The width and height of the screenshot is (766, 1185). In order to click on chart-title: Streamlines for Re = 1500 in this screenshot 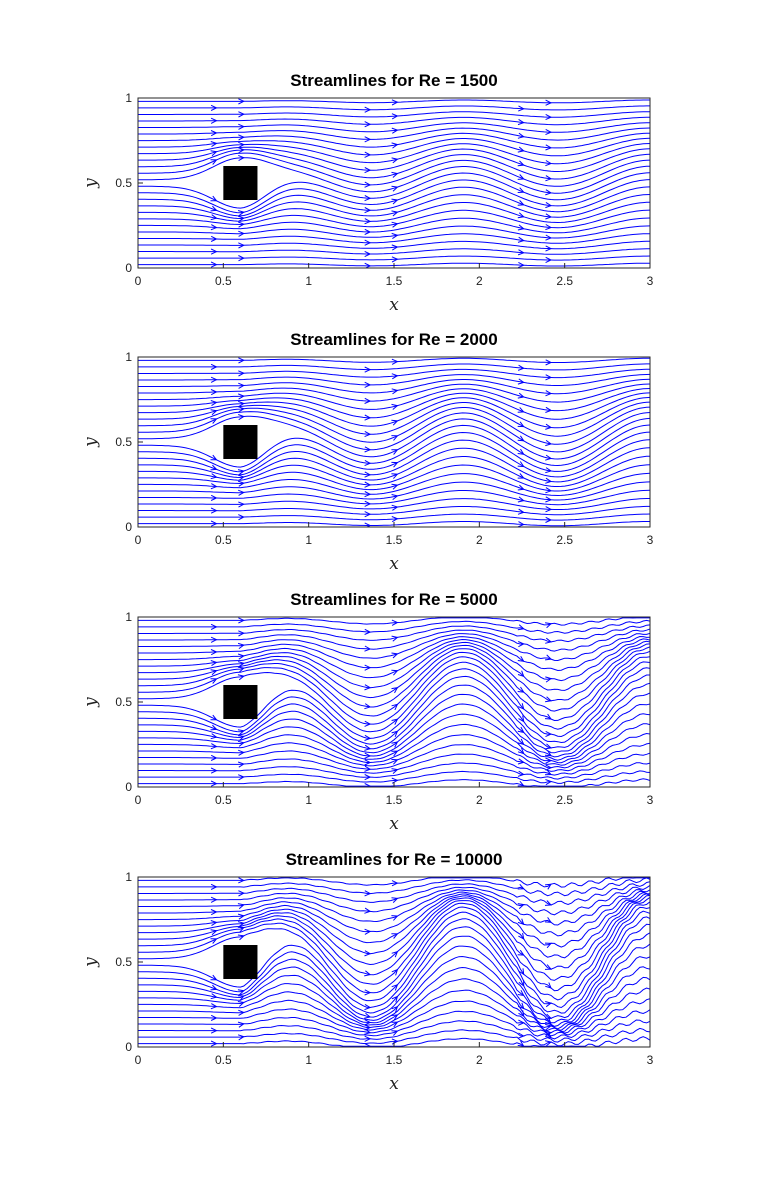, I will do `click(393, 80)`.